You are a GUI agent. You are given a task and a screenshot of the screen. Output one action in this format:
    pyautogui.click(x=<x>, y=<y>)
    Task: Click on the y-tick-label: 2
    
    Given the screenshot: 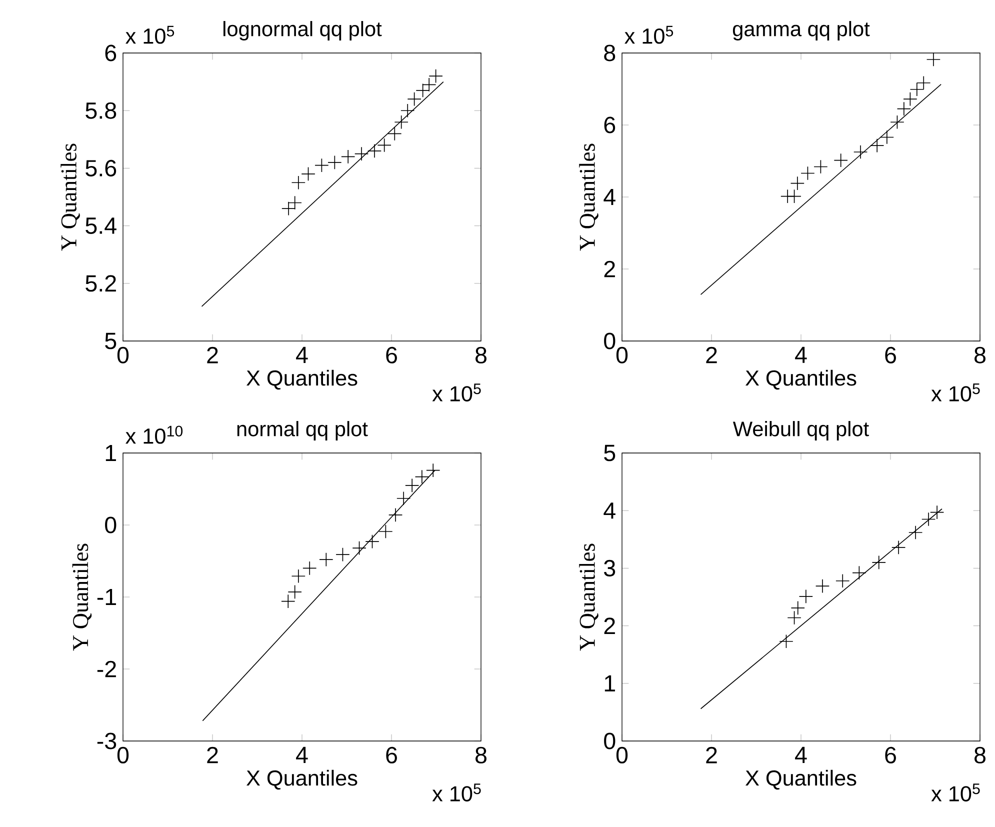 What is the action you would take?
    pyautogui.click(x=609, y=626)
    